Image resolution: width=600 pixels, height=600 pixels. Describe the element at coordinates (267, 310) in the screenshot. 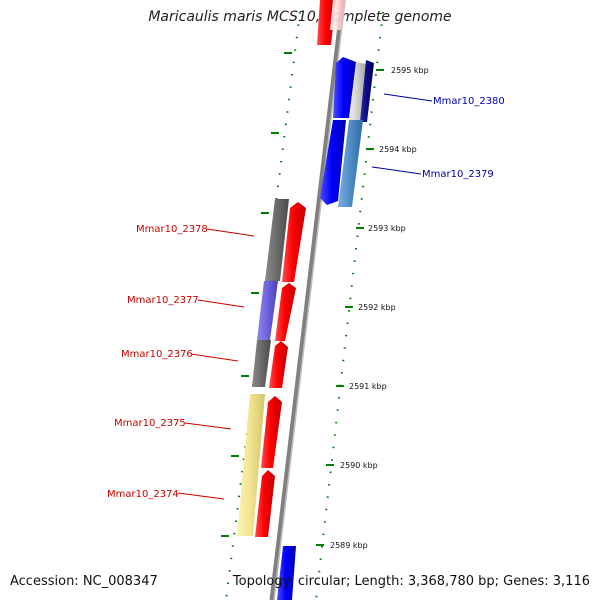

I see `gene-track-purple` at that location.